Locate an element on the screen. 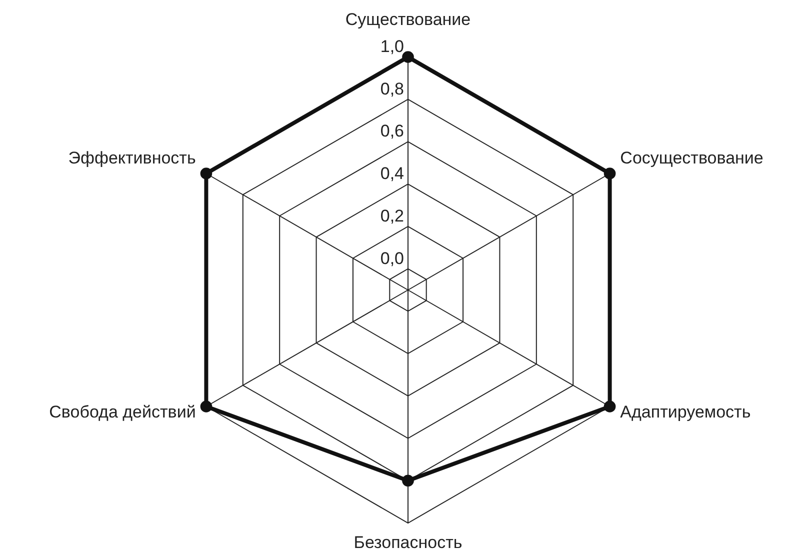 This screenshot has height=552, width=810. spoke-label: Эффективность is located at coordinates (132, 158).